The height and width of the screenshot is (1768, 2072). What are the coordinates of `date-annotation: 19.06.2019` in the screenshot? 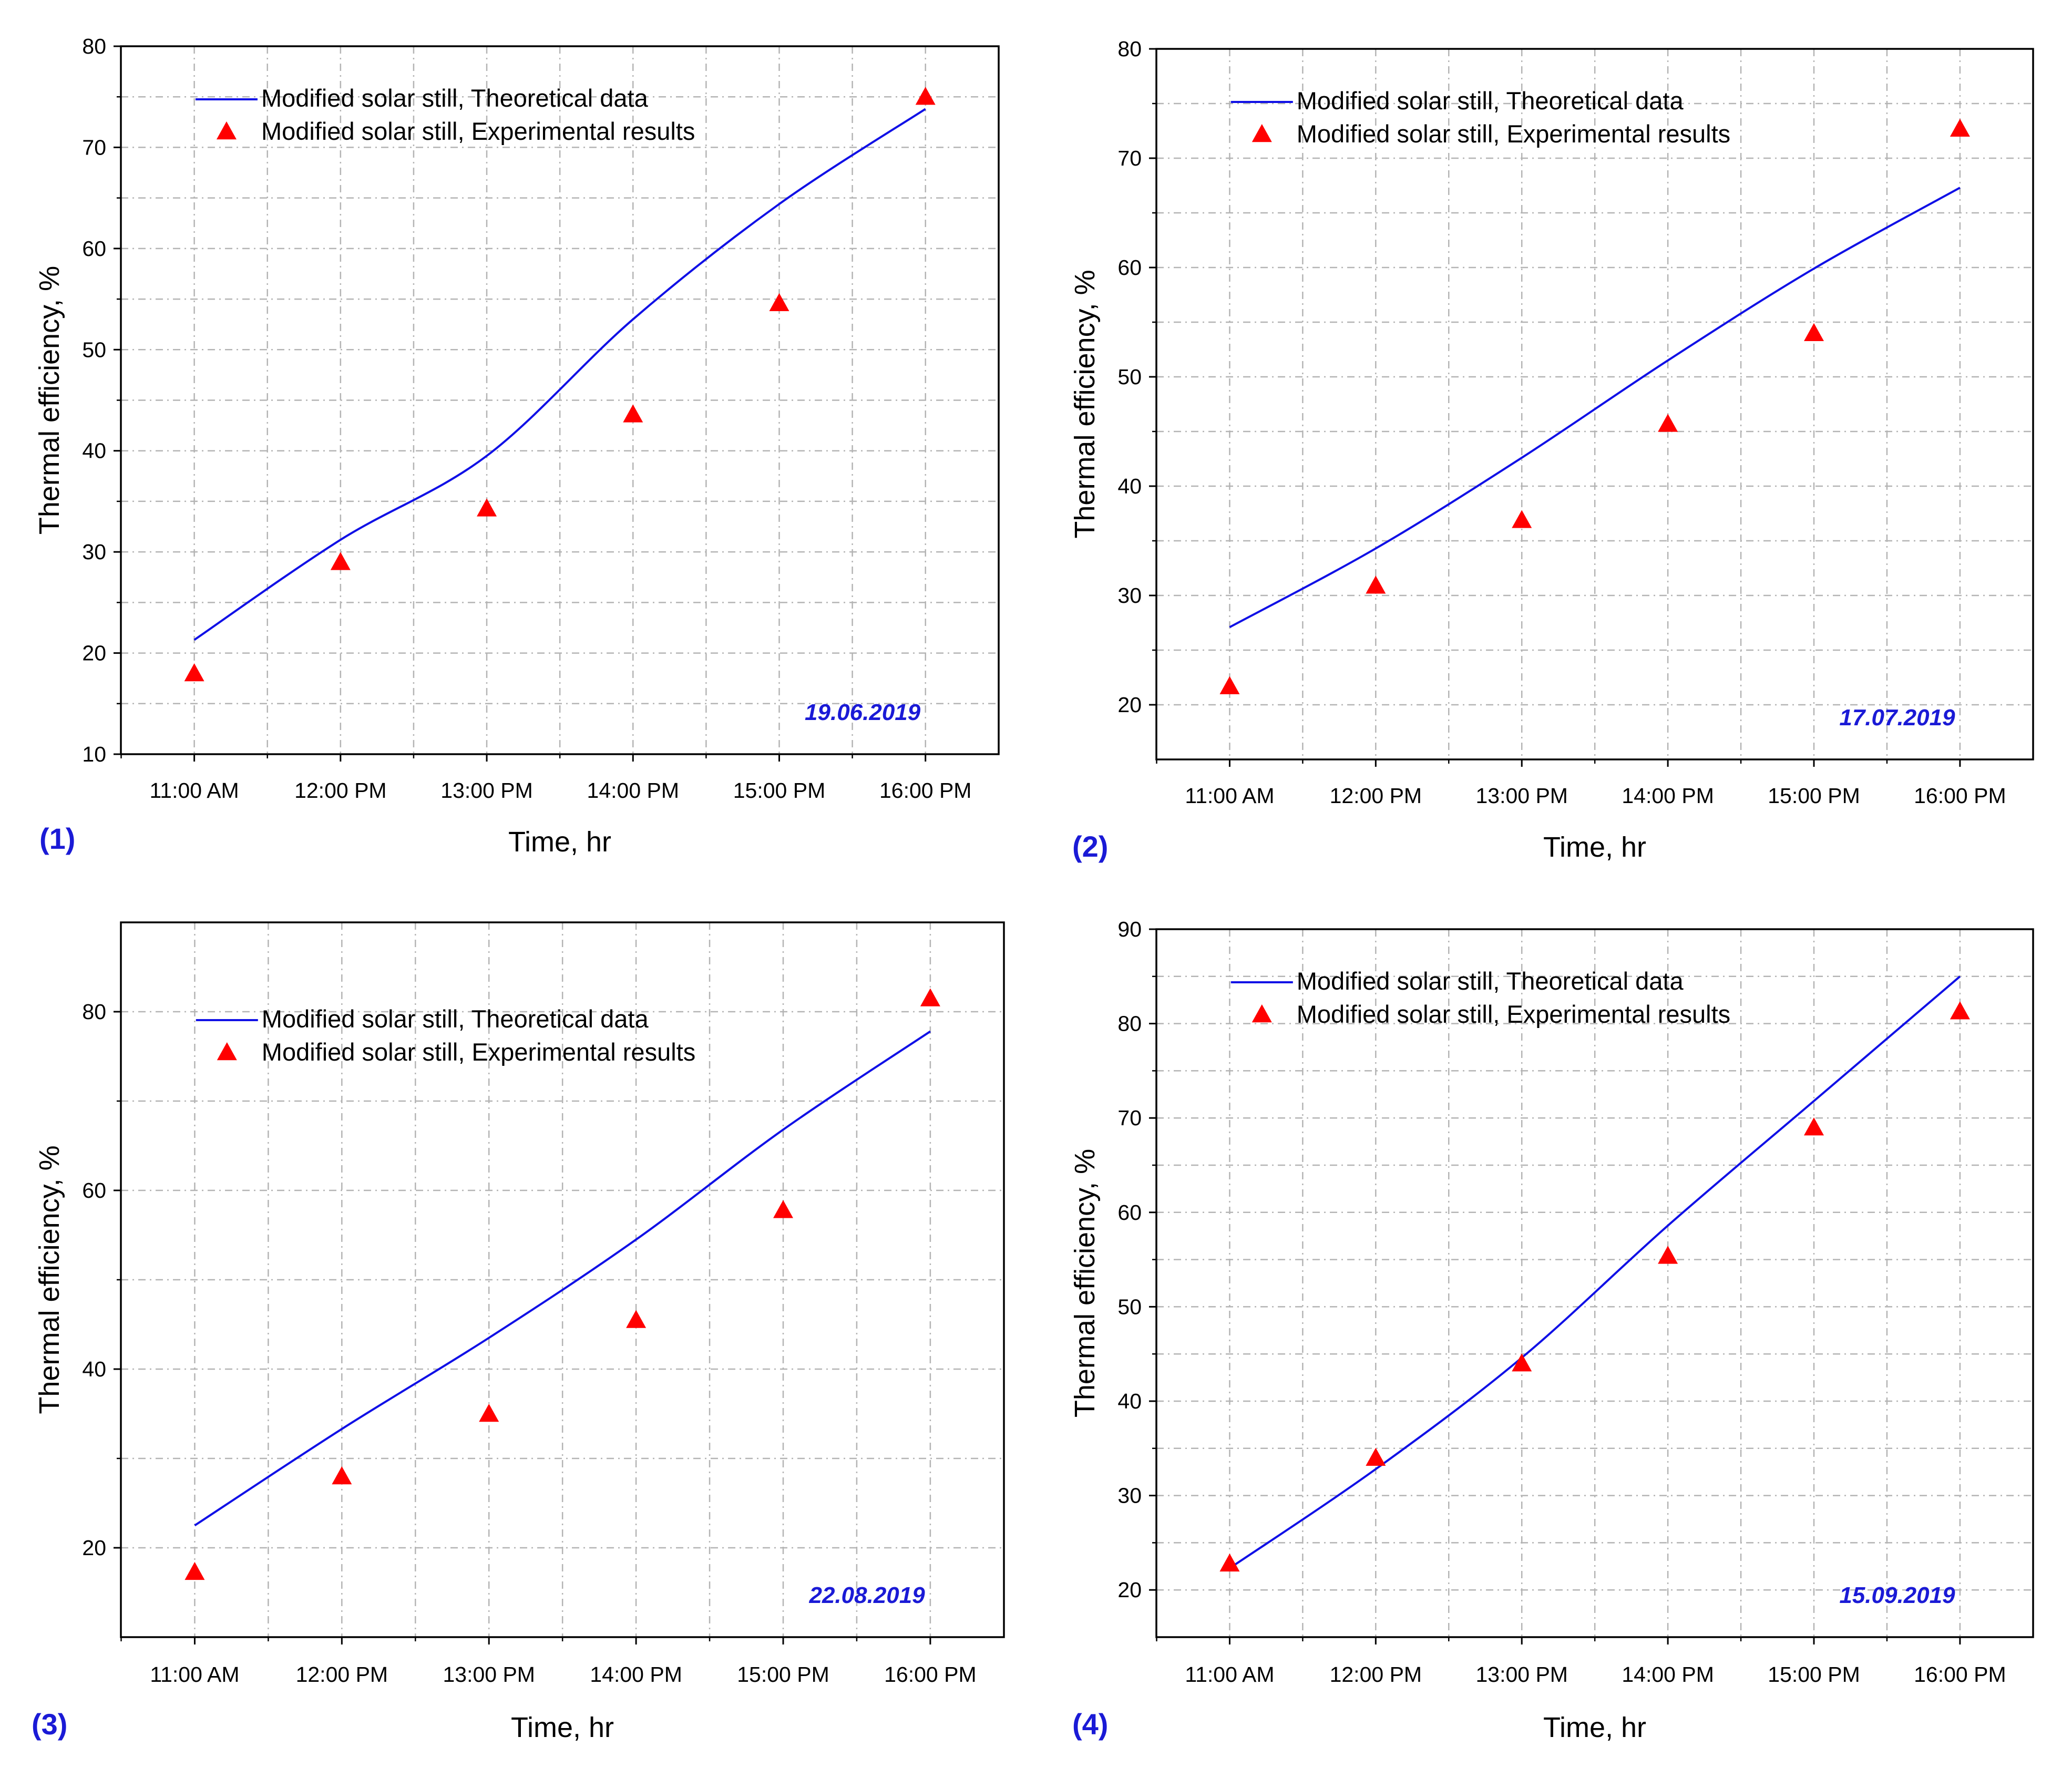 It's located at (863, 712).